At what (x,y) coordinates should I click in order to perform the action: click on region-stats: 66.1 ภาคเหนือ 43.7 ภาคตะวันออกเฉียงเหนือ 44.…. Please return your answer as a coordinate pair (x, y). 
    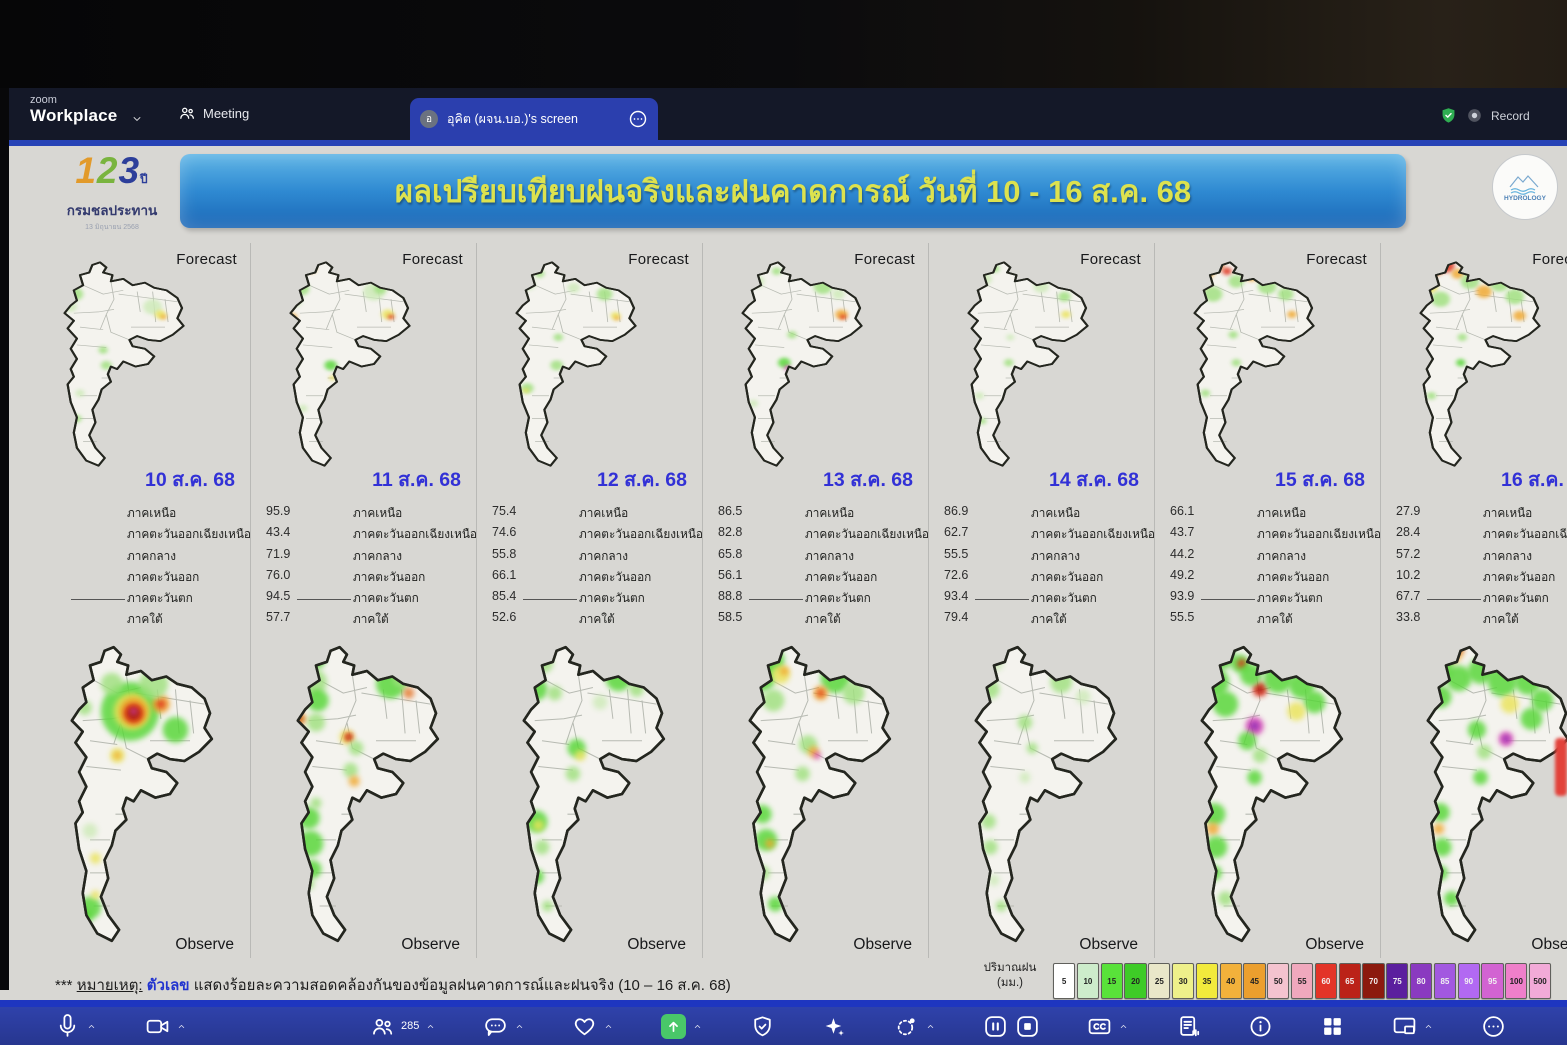
    Looking at the image, I should click on (1268, 568).